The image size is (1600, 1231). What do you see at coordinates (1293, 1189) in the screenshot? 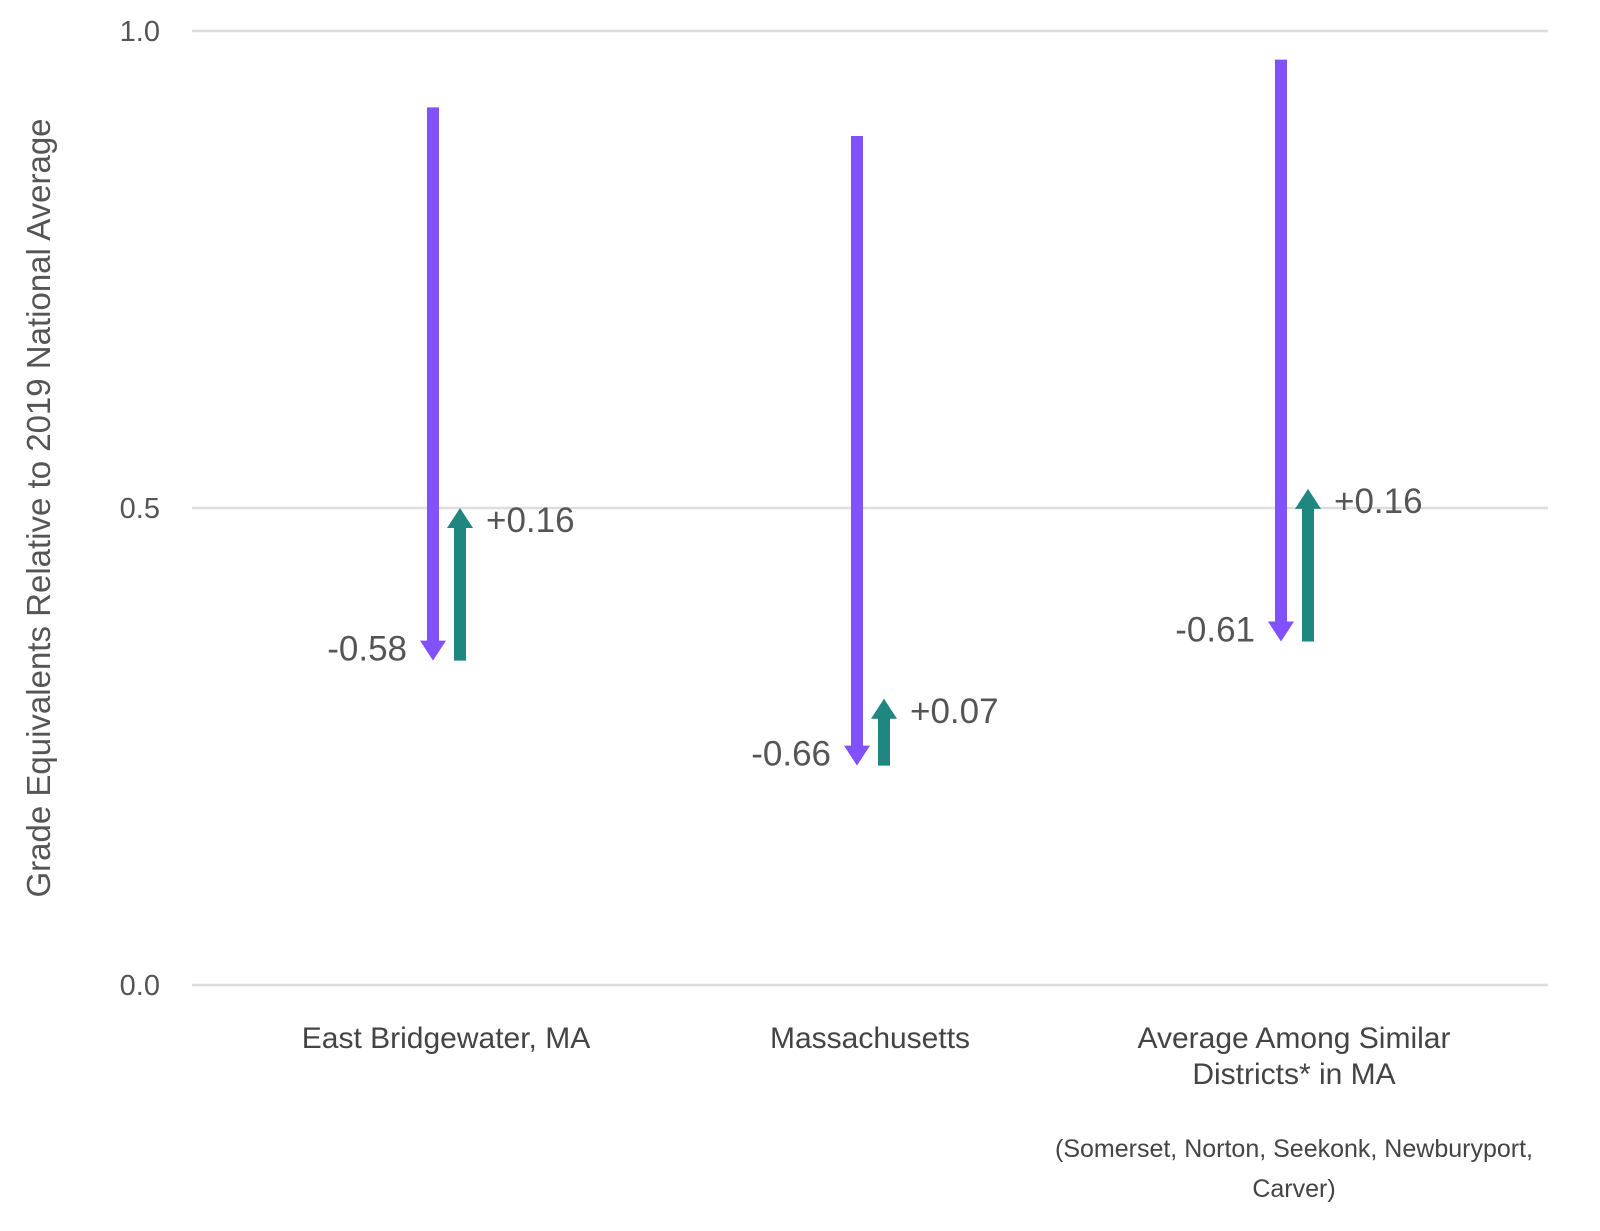
I see `category-note: Carver)` at bounding box center [1293, 1189].